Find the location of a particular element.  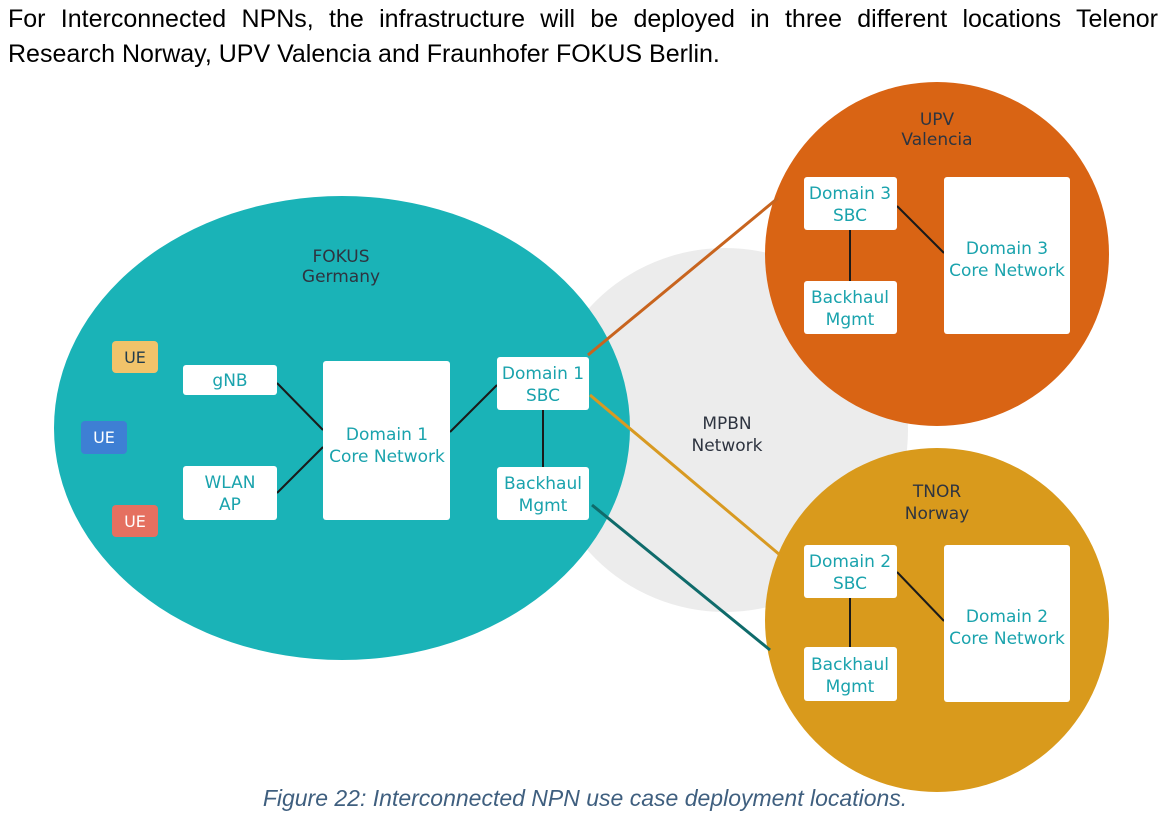

ue-badge-yellow: UE is located at coordinates (135, 357).